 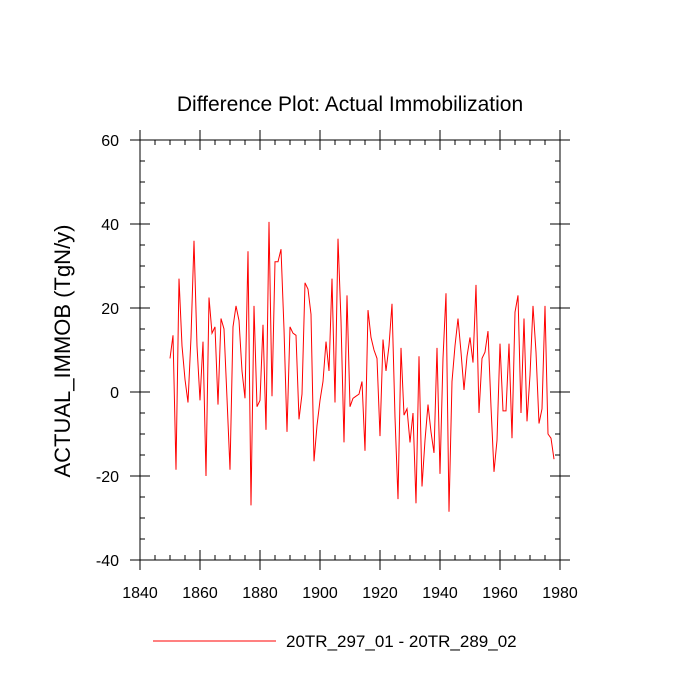 I want to click on x-tick-label: 1940, so click(x=440, y=593).